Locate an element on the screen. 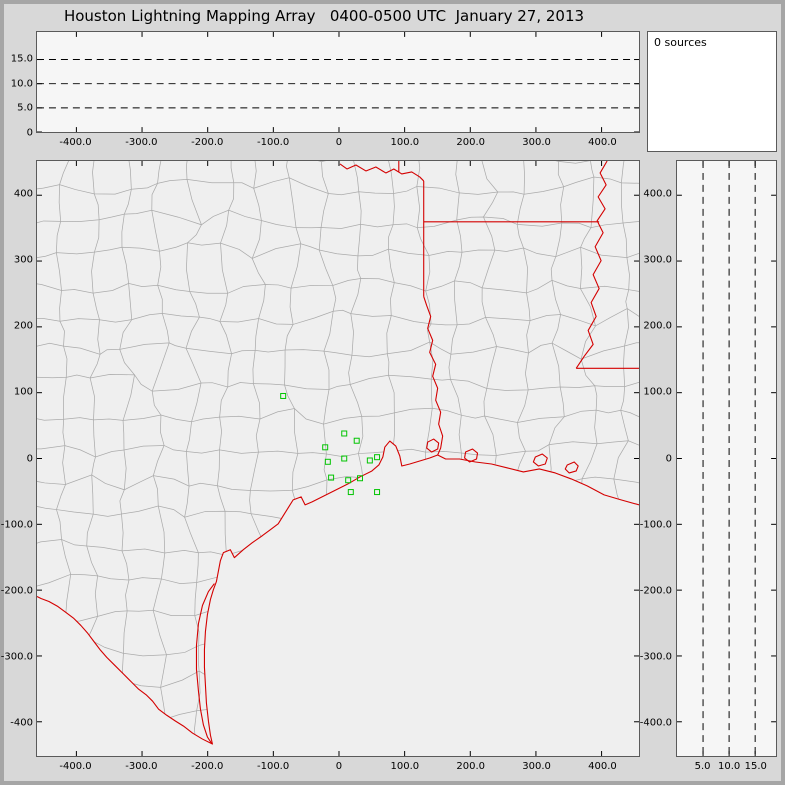  altitude-ew-panel is located at coordinates (338, 82).